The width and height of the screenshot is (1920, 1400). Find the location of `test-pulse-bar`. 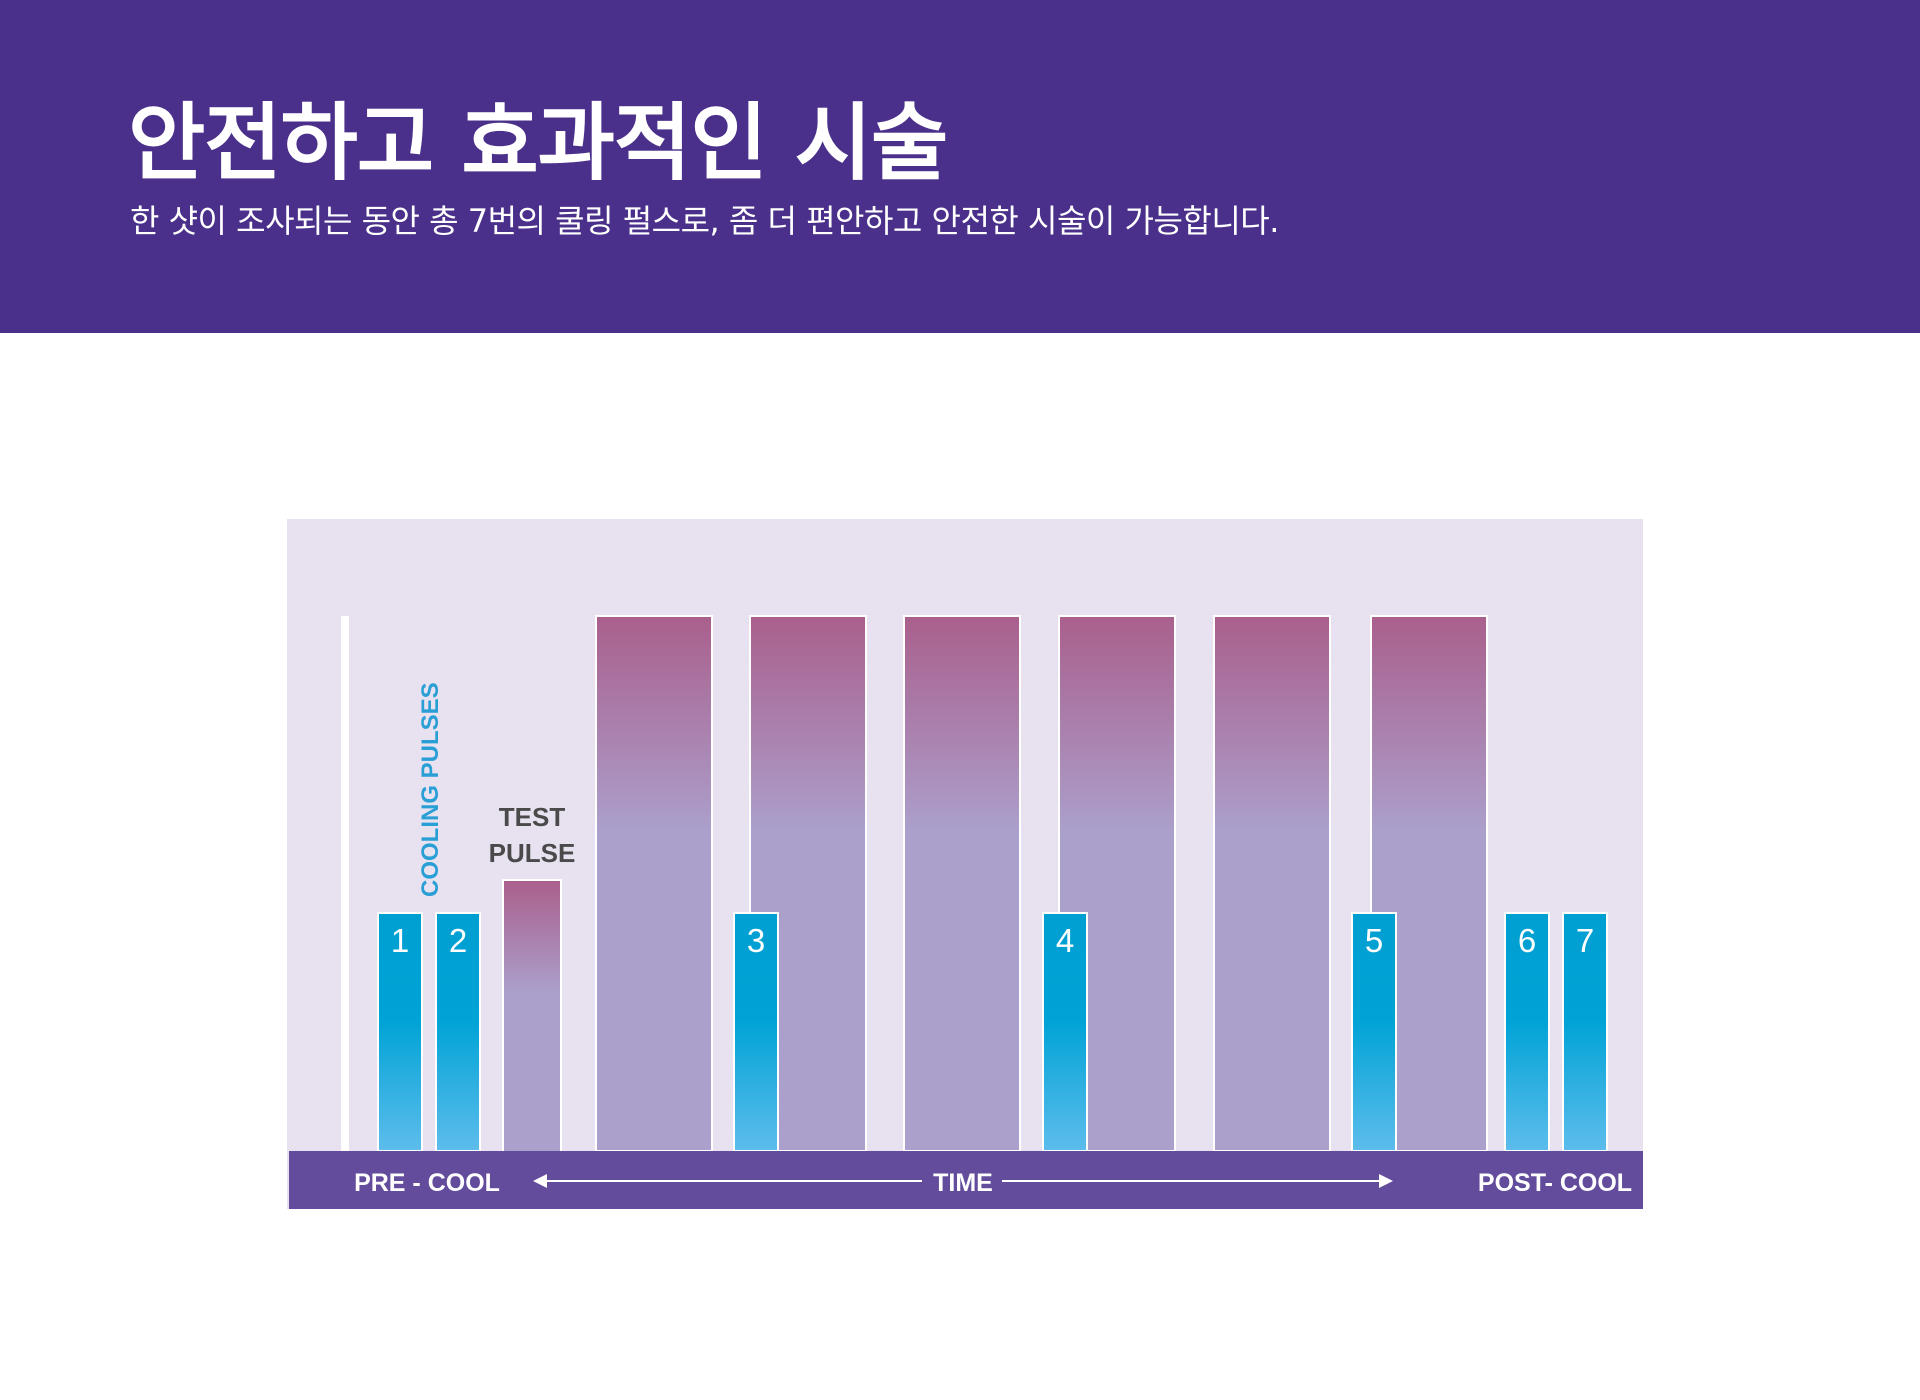

test-pulse-bar is located at coordinates (532, 1021).